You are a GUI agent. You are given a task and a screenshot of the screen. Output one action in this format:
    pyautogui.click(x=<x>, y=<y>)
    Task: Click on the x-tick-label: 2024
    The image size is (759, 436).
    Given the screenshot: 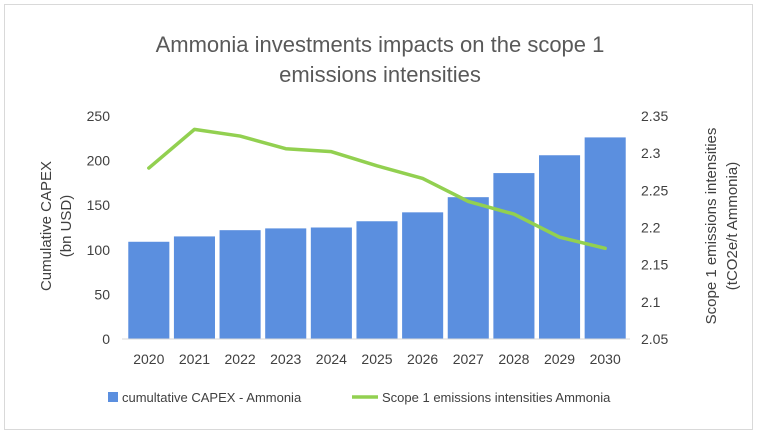 What is the action you would take?
    pyautogui.click(x=331, y=359)
    